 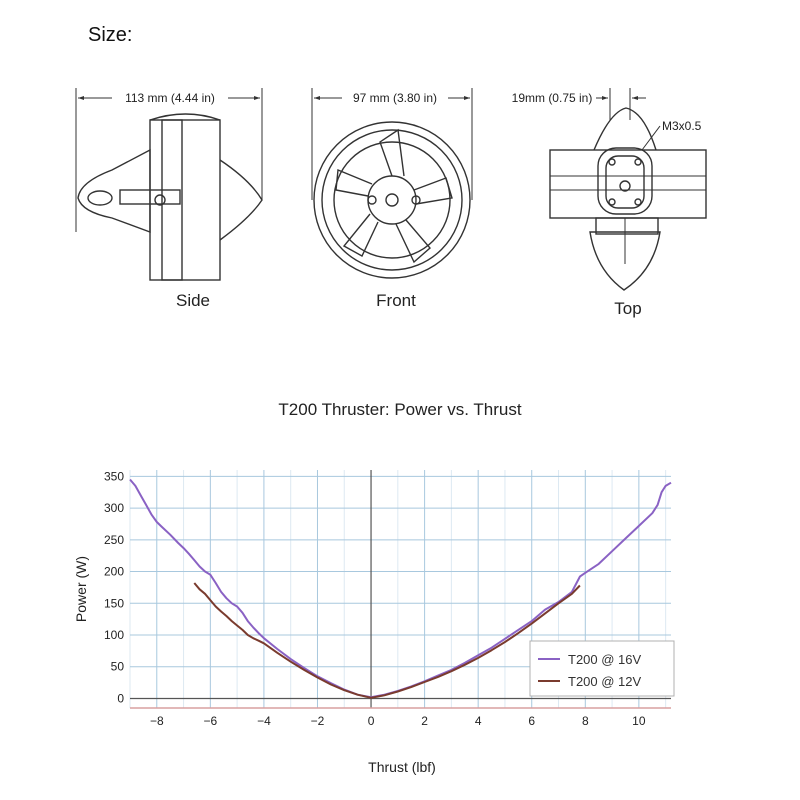 What do you see at coordinates (605, 659) in the screenshot?
I see `legend-label: T200 @ 16V` at bounding box center [605, 659].